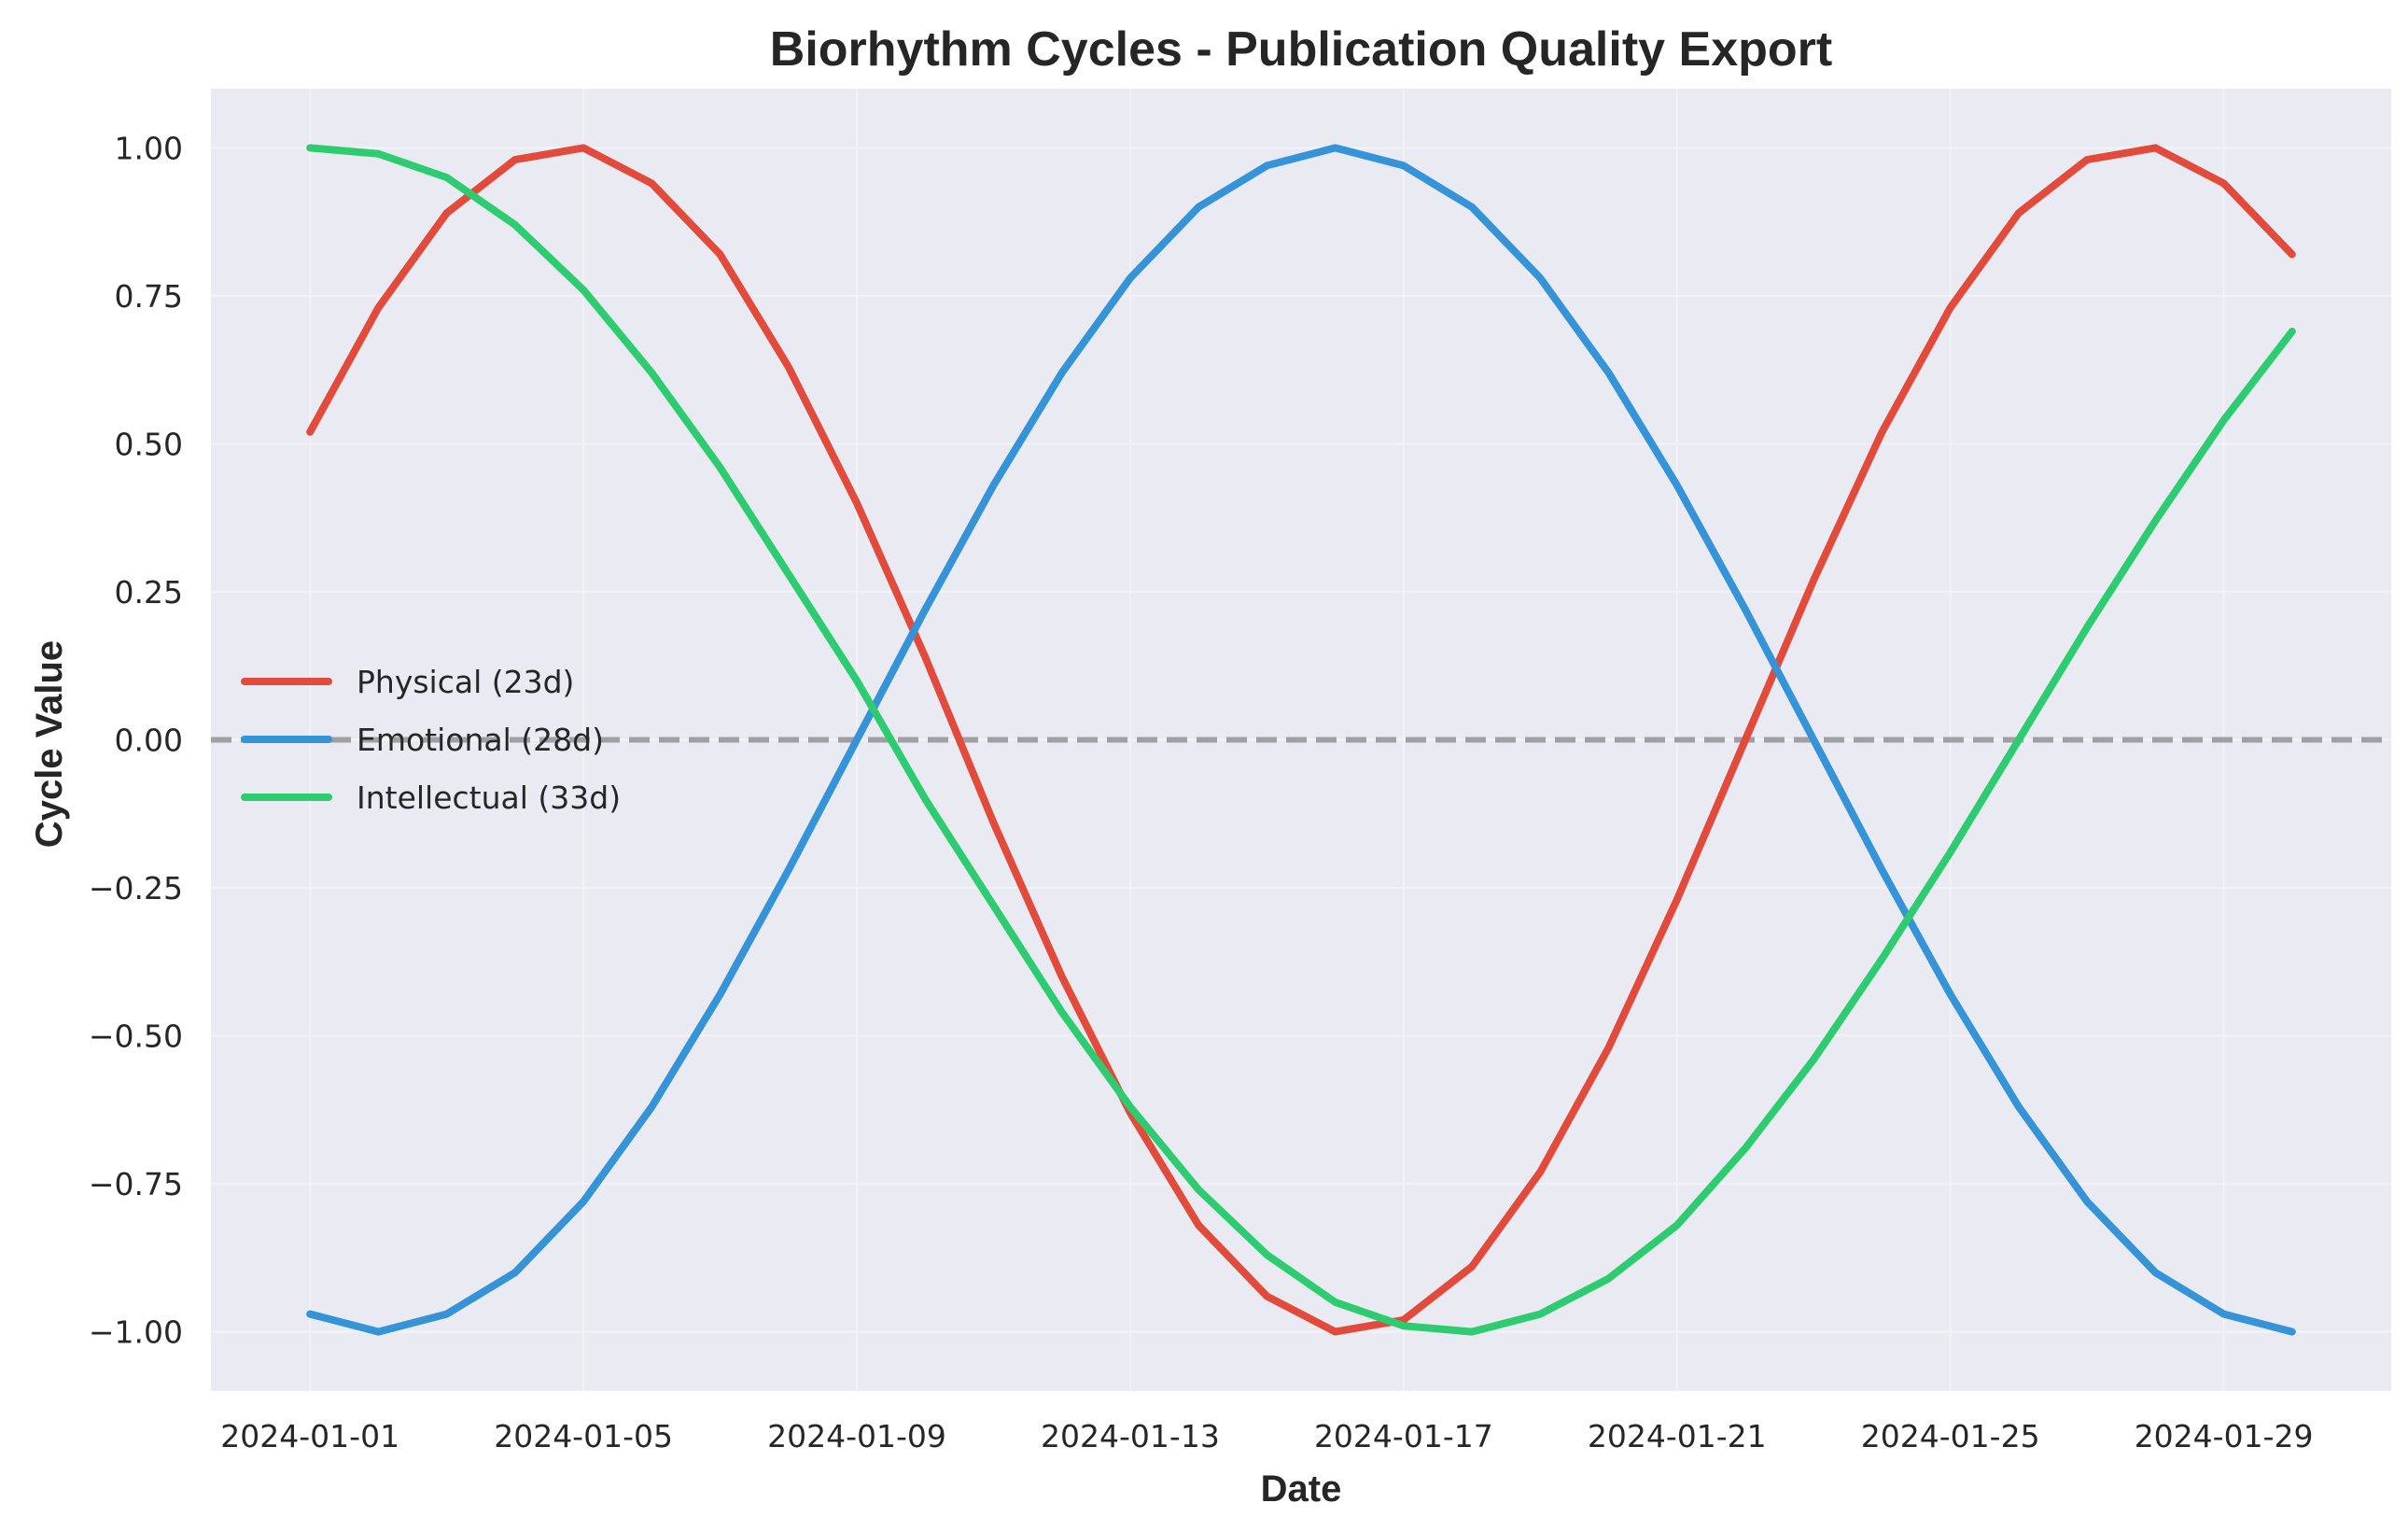  What do you see at coordinates (856, 1436) in the screenshot?
I see `x-tick-label: 2024-01-09` at bounding box center [856, 1436].